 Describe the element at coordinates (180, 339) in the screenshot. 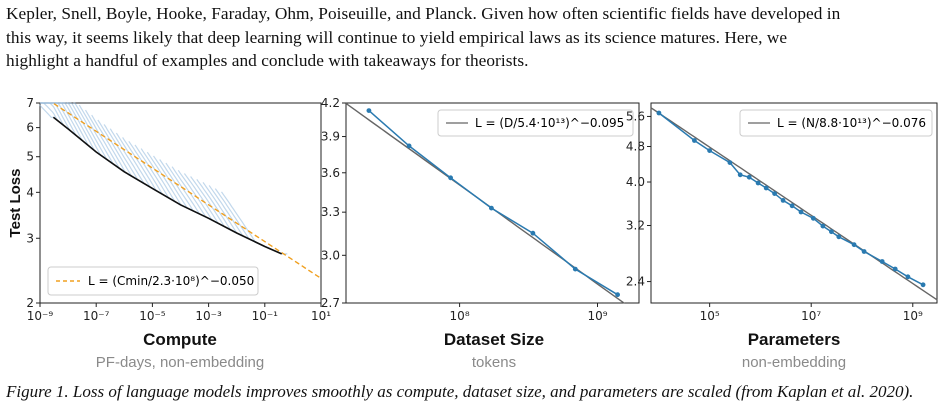

I see `compute-axis-label: Compute` at that location.